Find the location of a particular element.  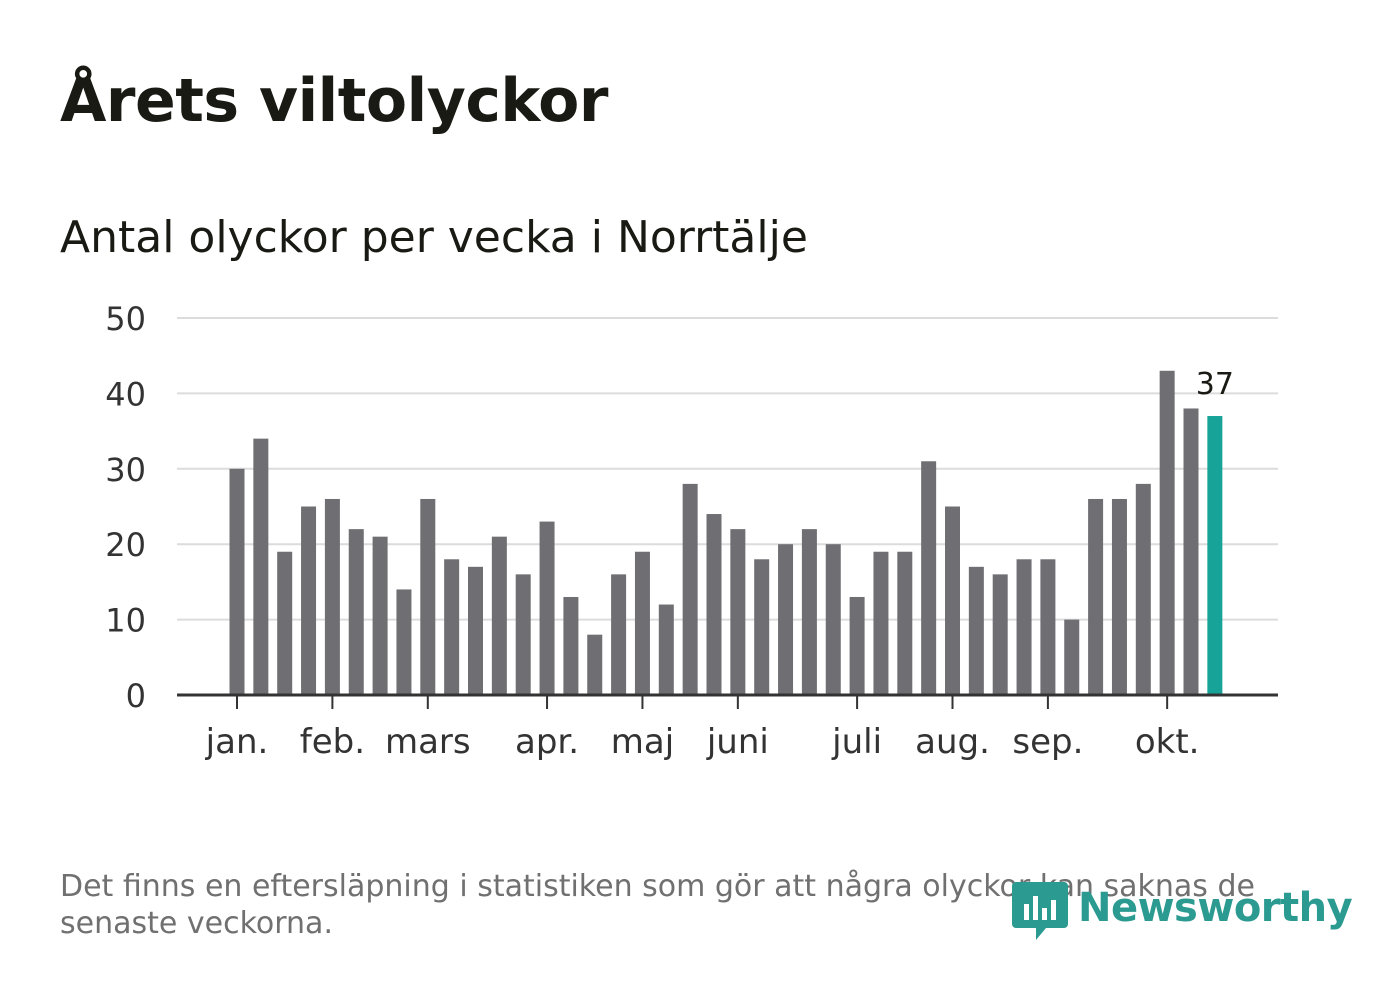

chart-title: Årets viltolyckor is located at coordinates (334, 101).